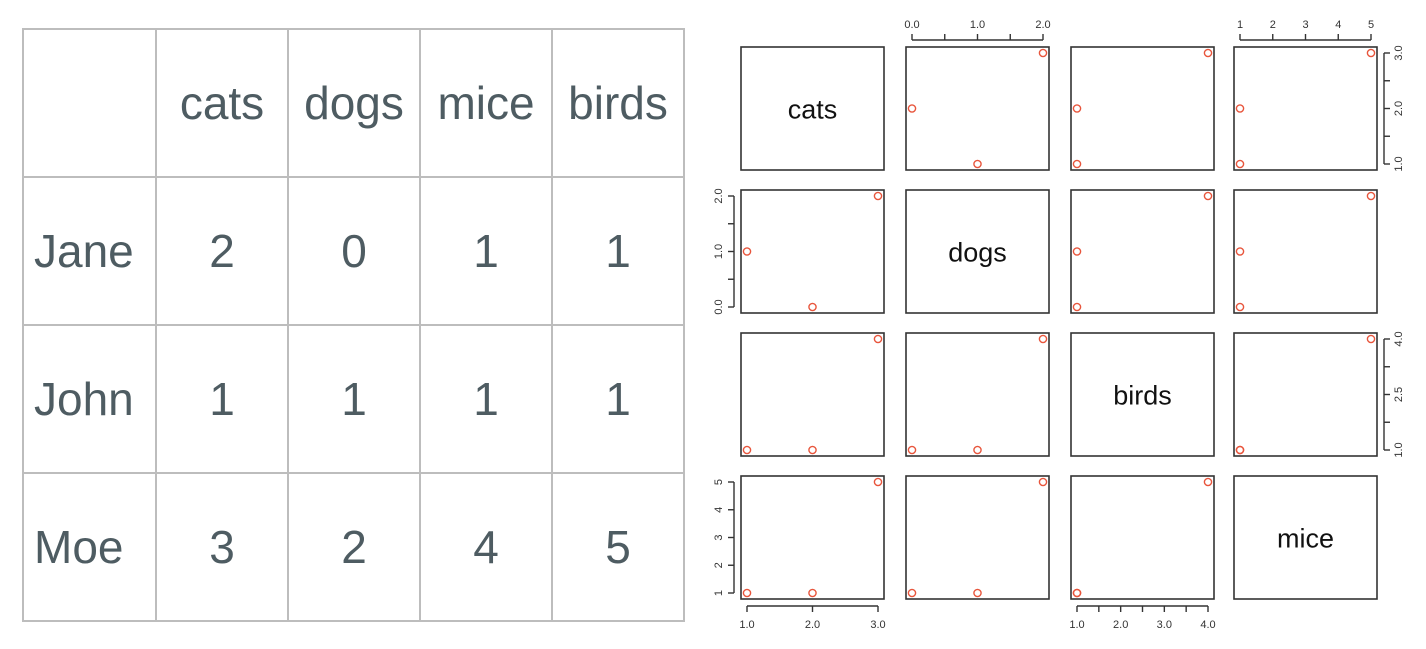 The width and height of the screenshot is (1426, 649). I want to click on table-cell: 4, so click(486, 547).